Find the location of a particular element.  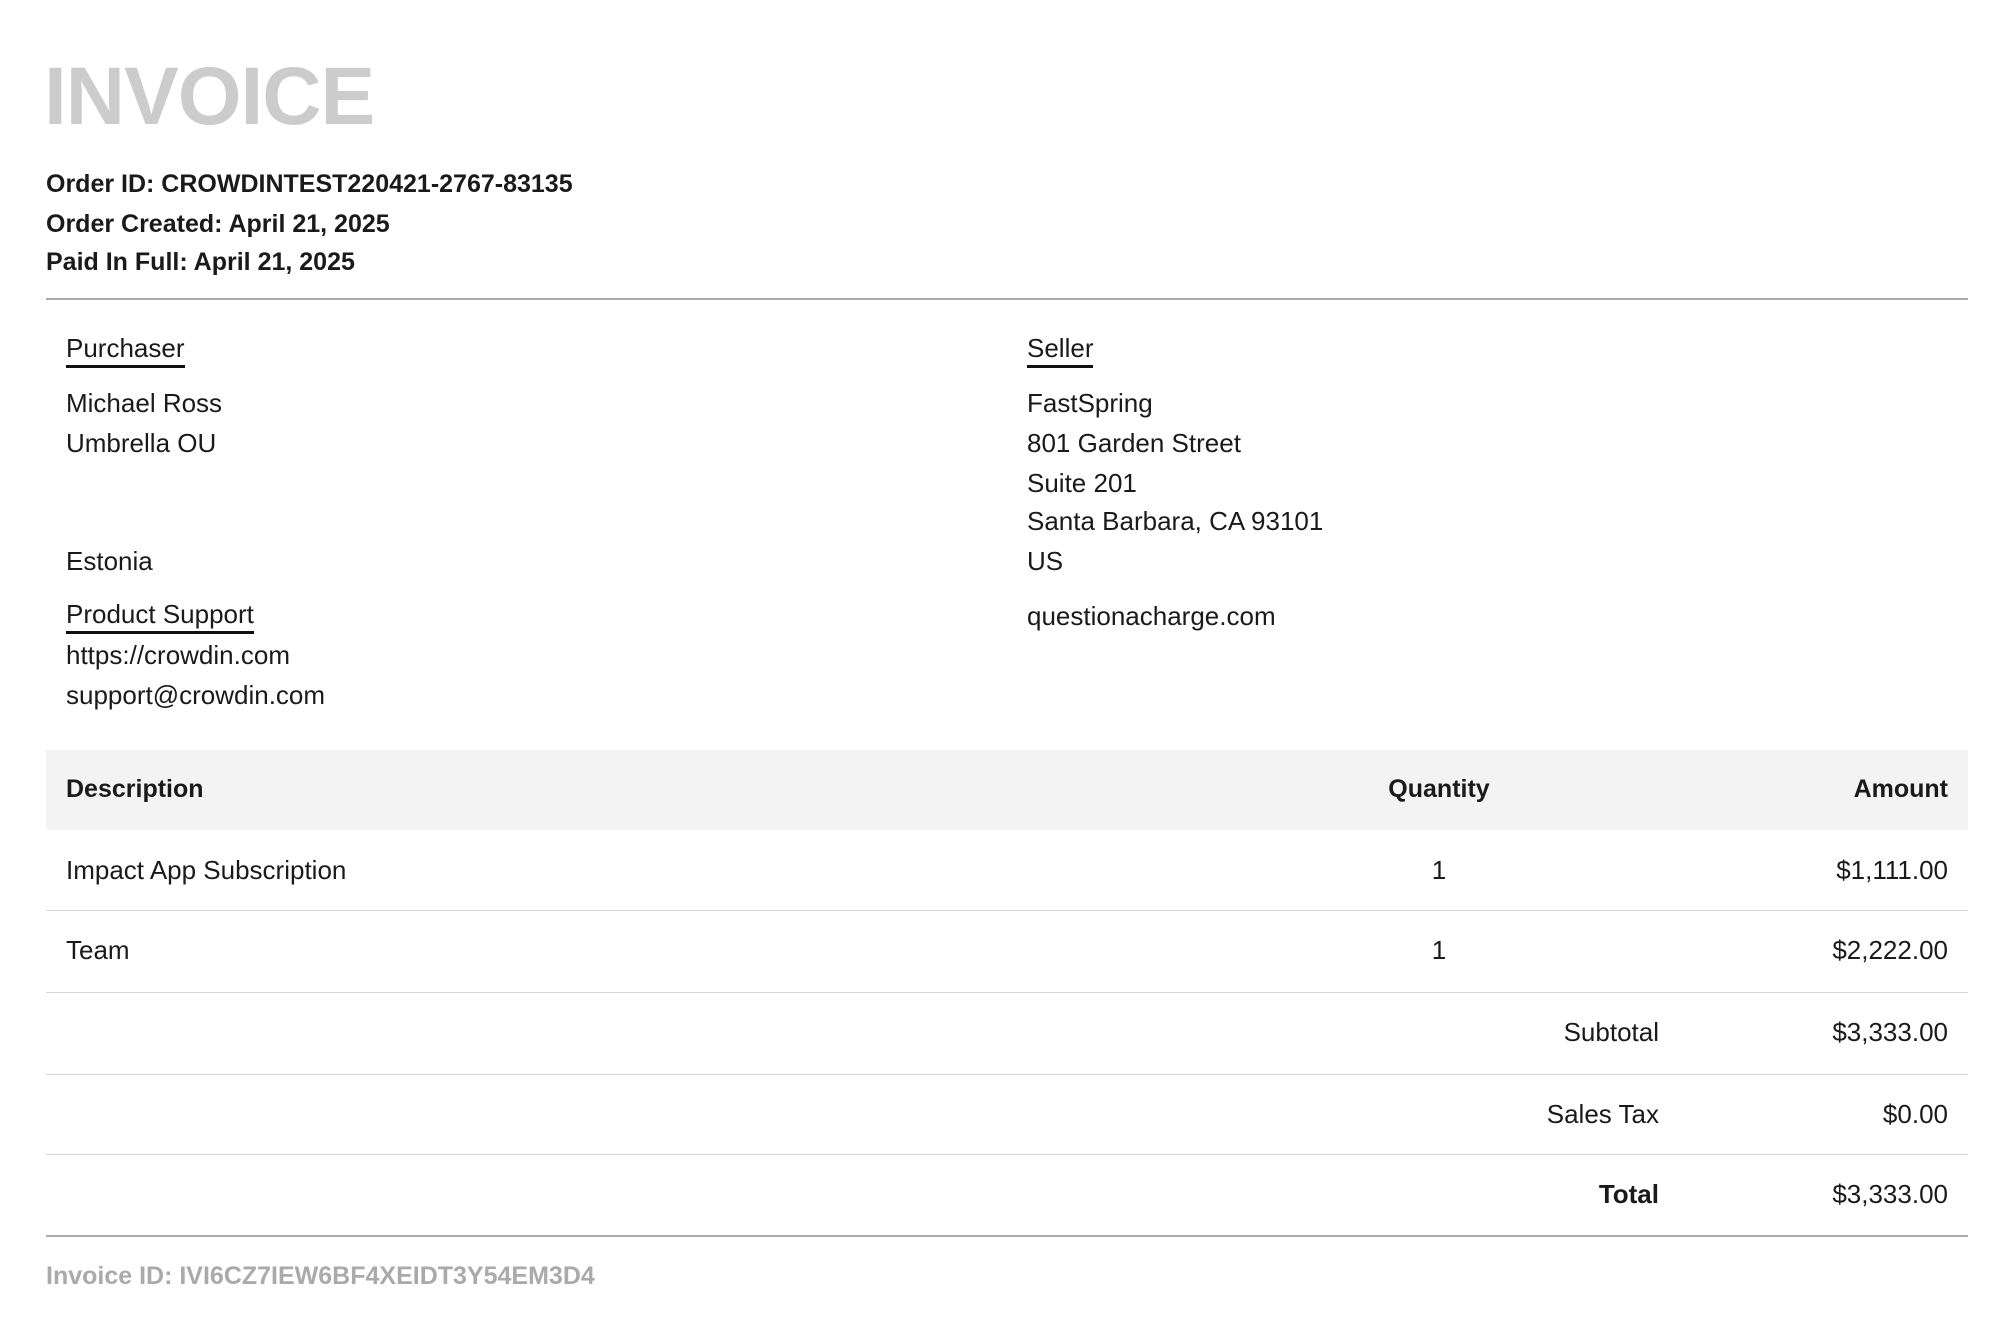

support-url: https://crowdin.com is located at coordinates (178, 655).